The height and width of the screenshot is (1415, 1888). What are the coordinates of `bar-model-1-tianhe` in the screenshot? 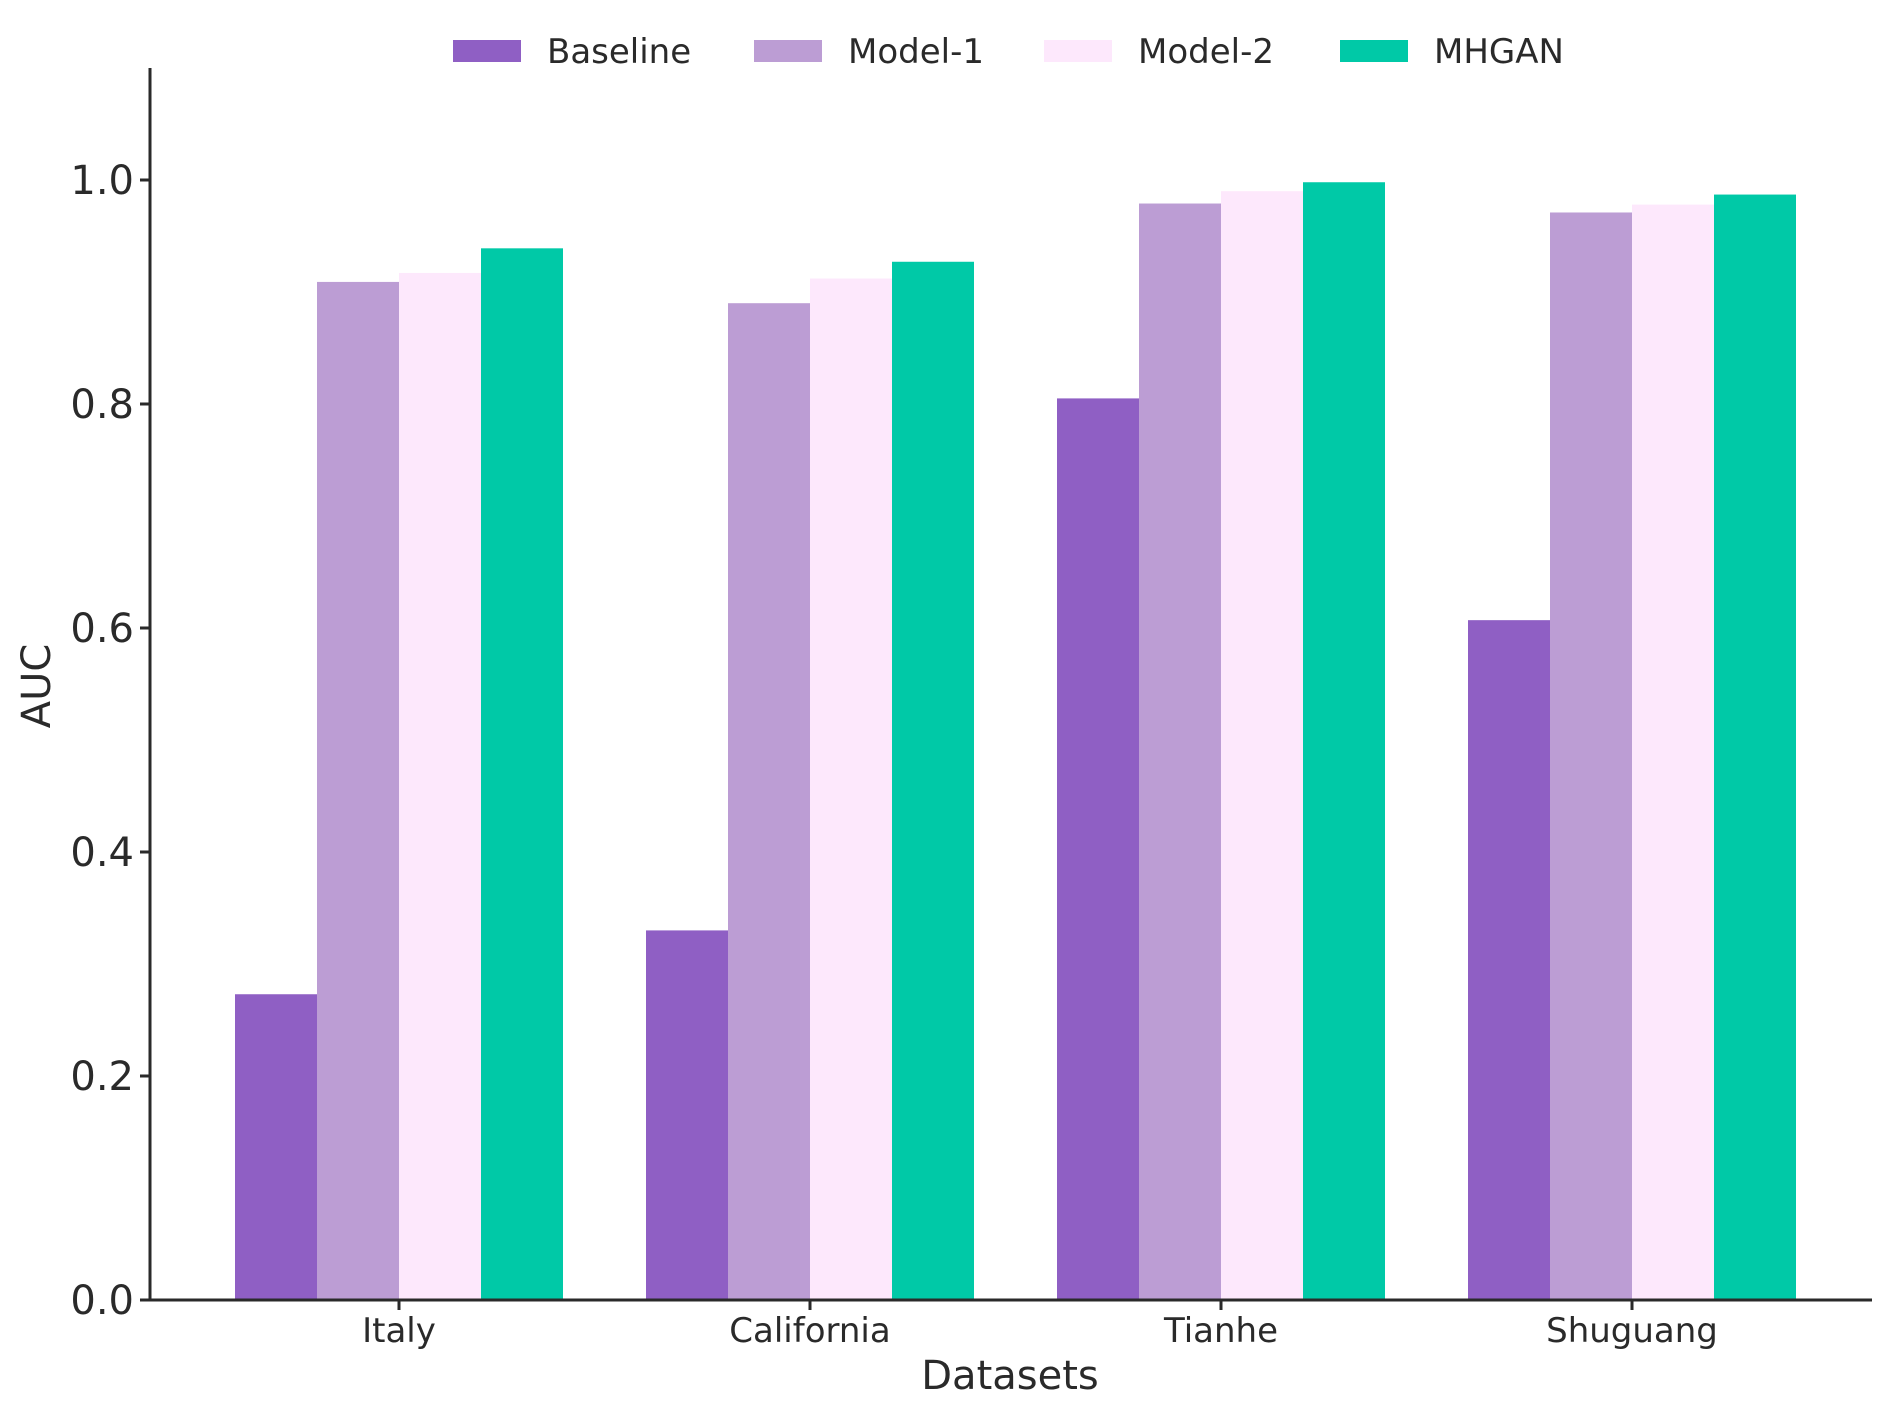 It's located at (1180, 751).